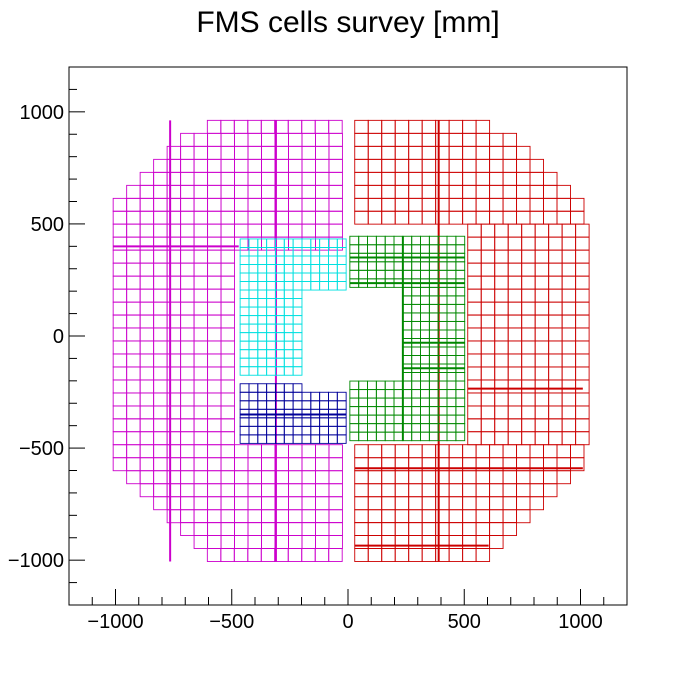 This screenshot has width=696, height=674. Describe the element at coordinates (347, 22) in the screenshot. I see `chart-title: FMS cells survey [mm]` at that location.